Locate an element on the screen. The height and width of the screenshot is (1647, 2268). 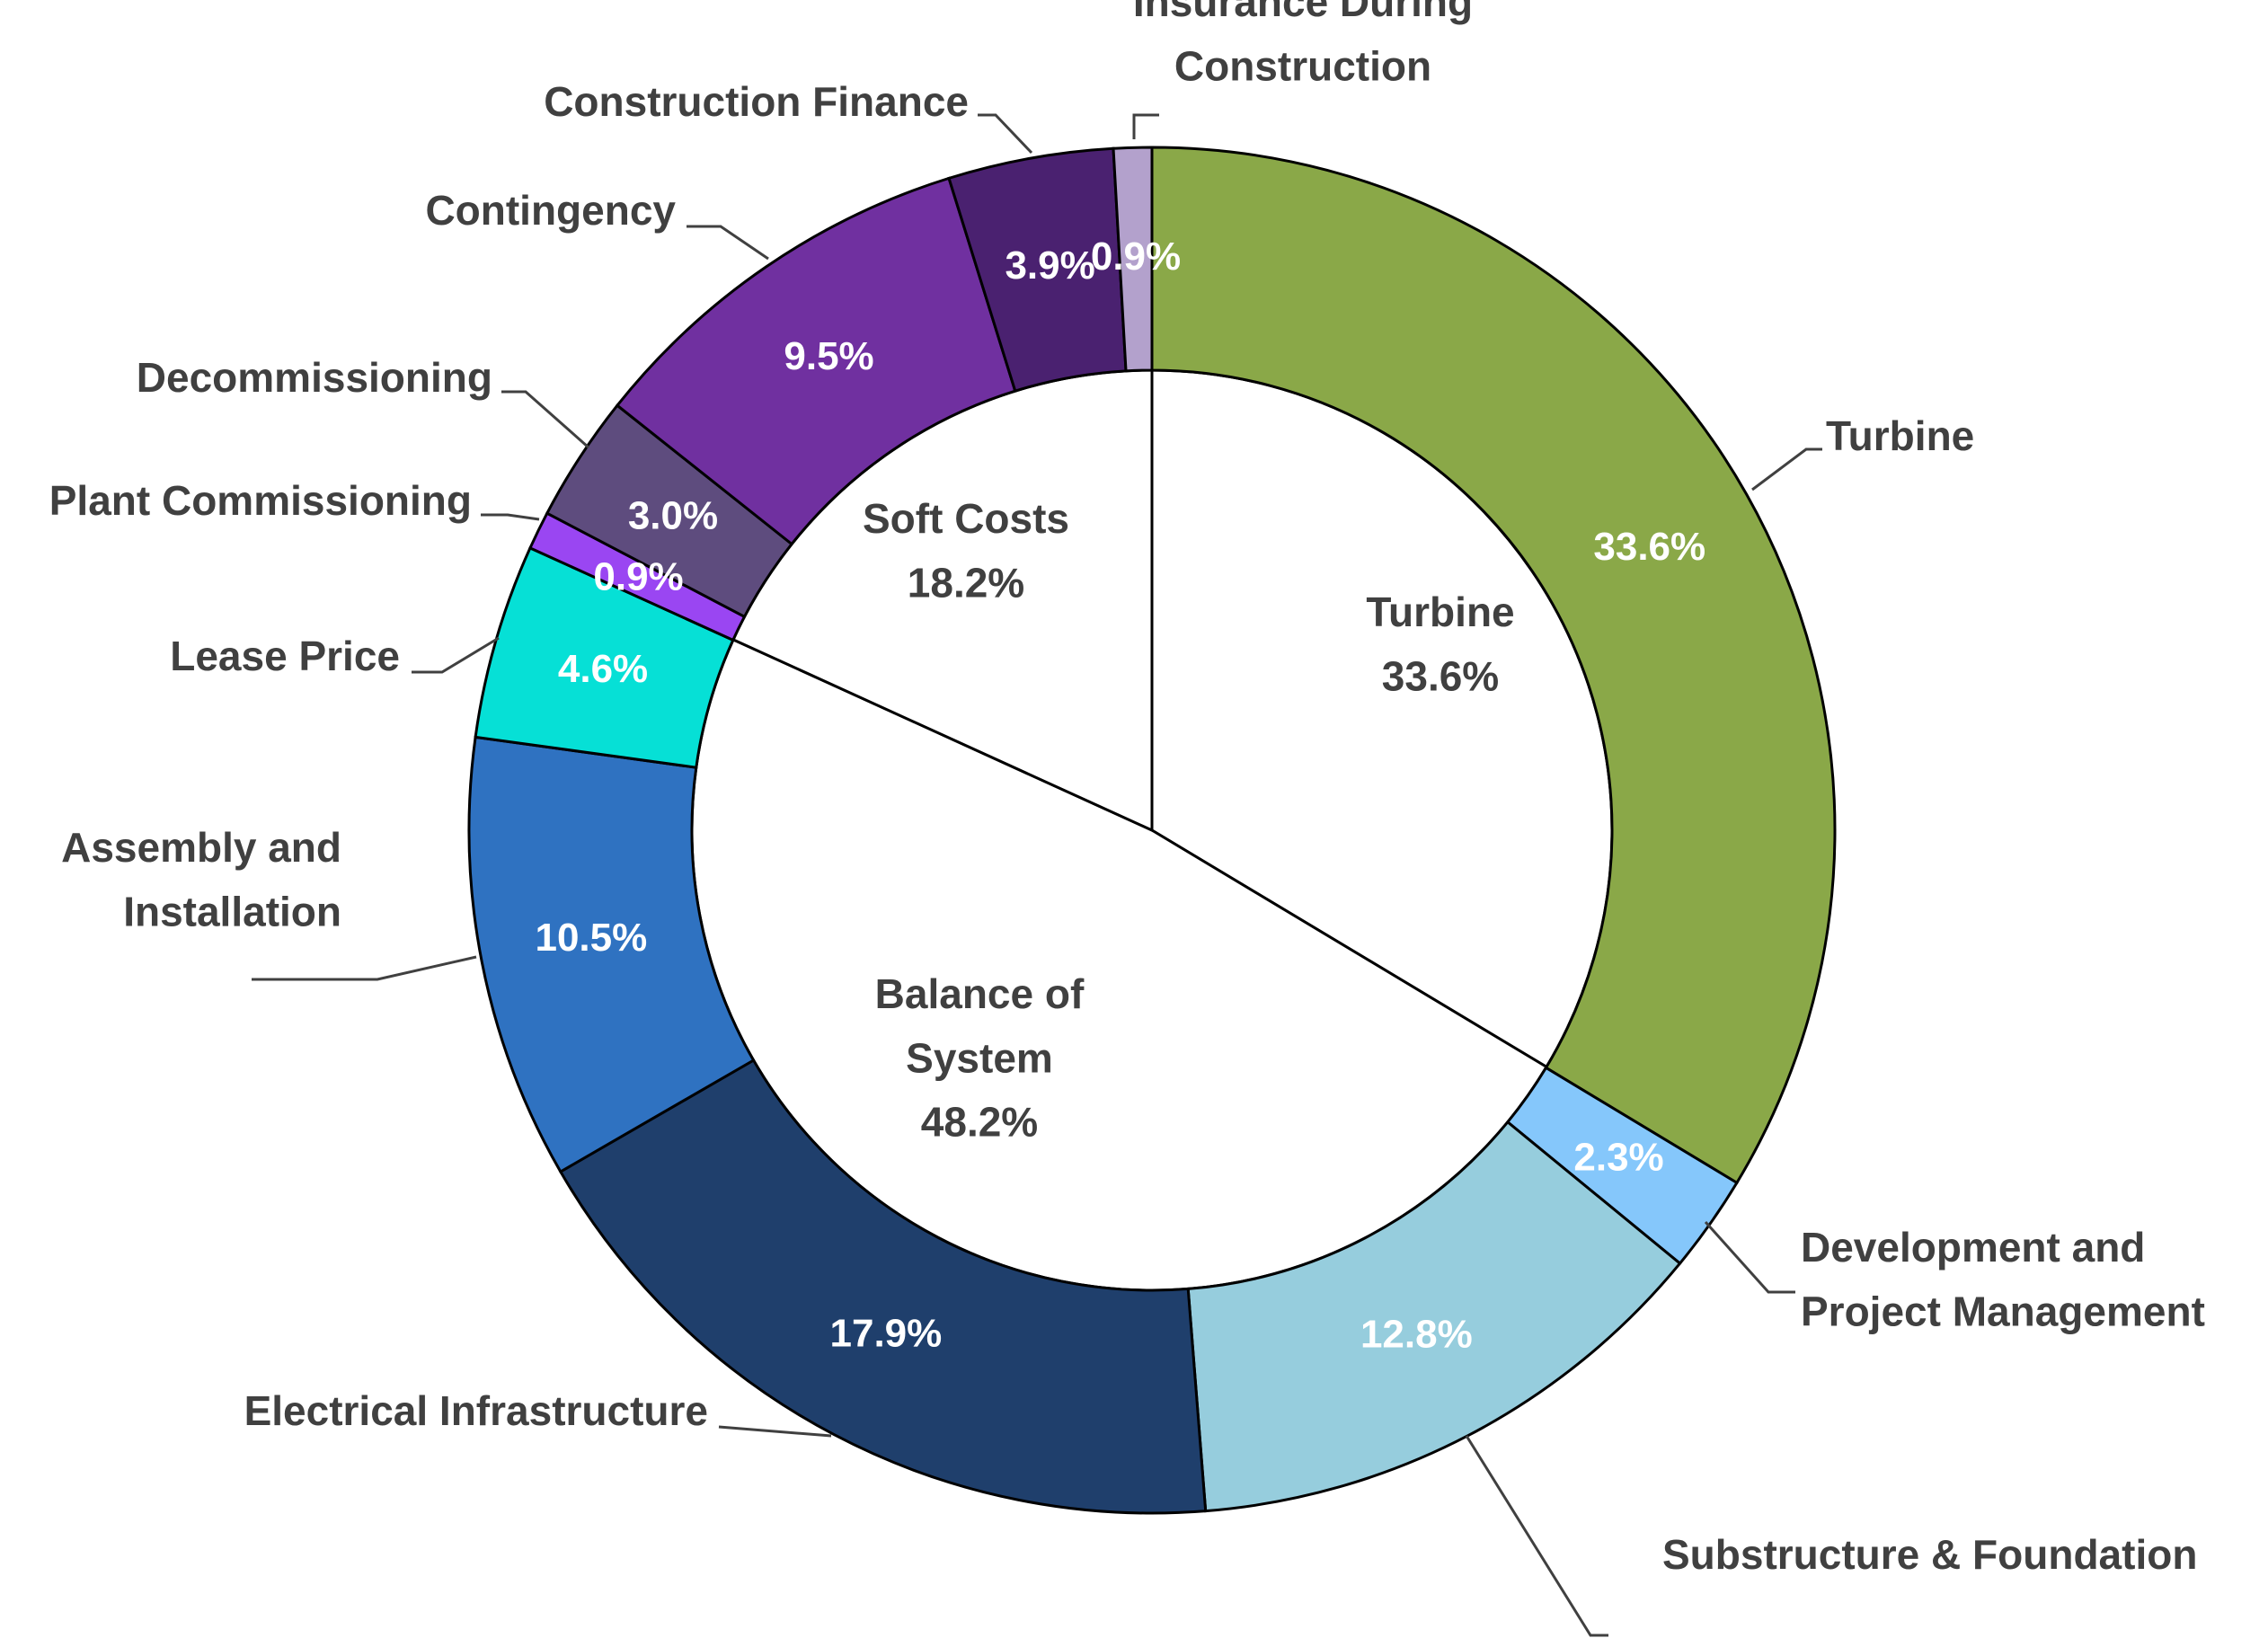
category-label-assembly-and-installation: Assembly and Installation is located at coordinates (201, 879).